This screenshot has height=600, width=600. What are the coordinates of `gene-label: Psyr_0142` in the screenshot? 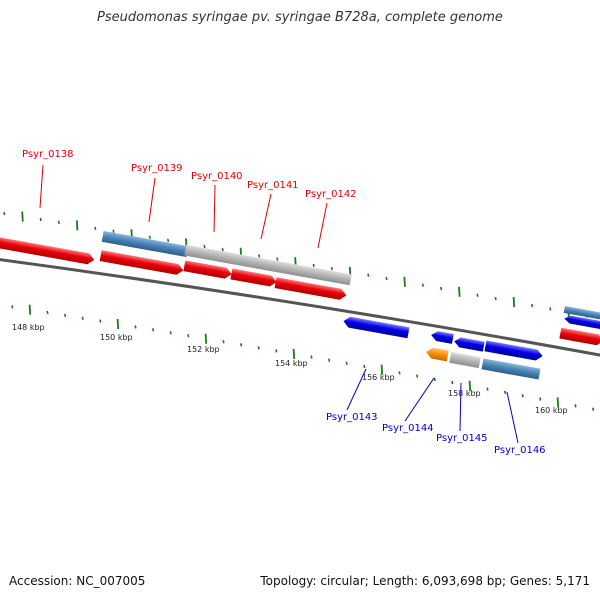 It's located at (331, 194).